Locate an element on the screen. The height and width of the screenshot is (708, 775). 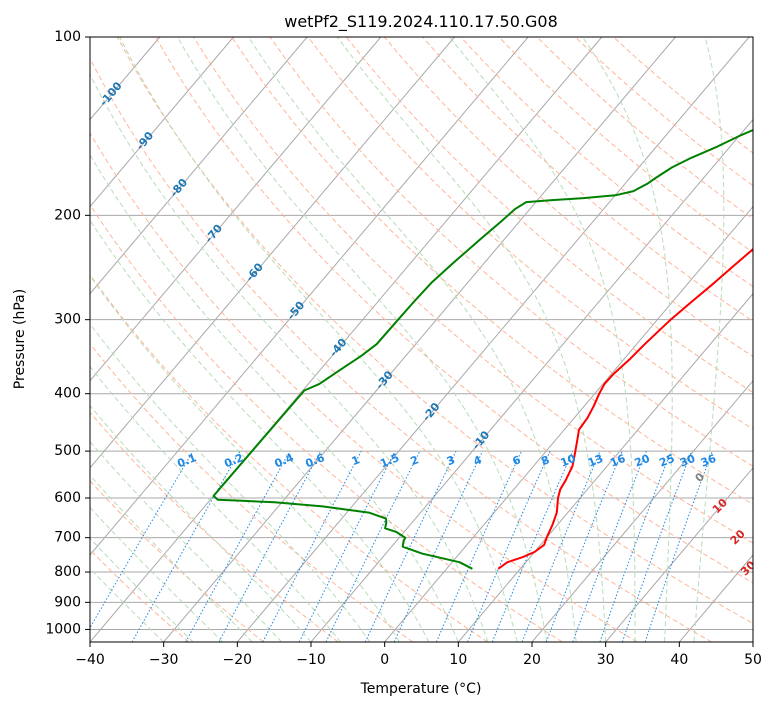
x-tick-label: 20 is located at coordinates (532, 660).